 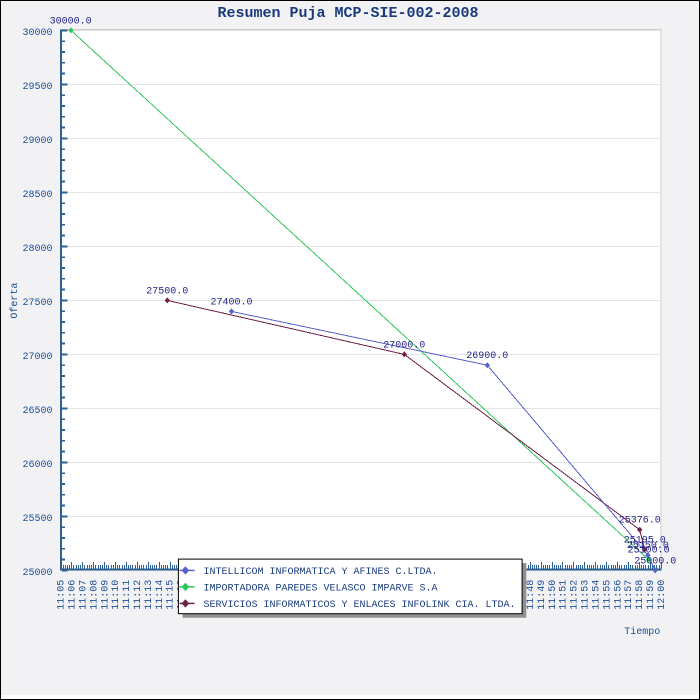 What do you see at coordinates (37, 87) in the screenshot?
I see `svg-text: 29500` at bounding box center [37, 87].